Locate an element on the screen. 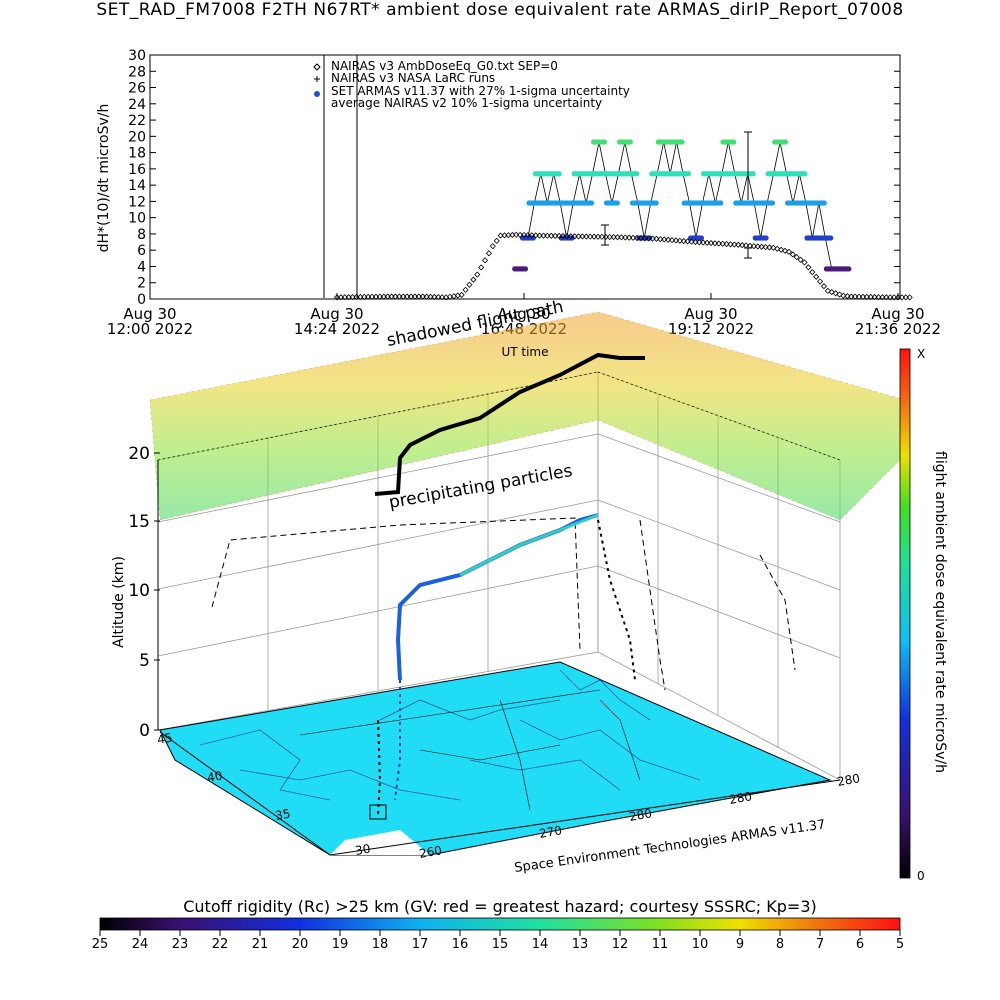 This screenshot has height=1000, width=1000. altitude-tick-label: 20 is located at coordinates (139, 454).